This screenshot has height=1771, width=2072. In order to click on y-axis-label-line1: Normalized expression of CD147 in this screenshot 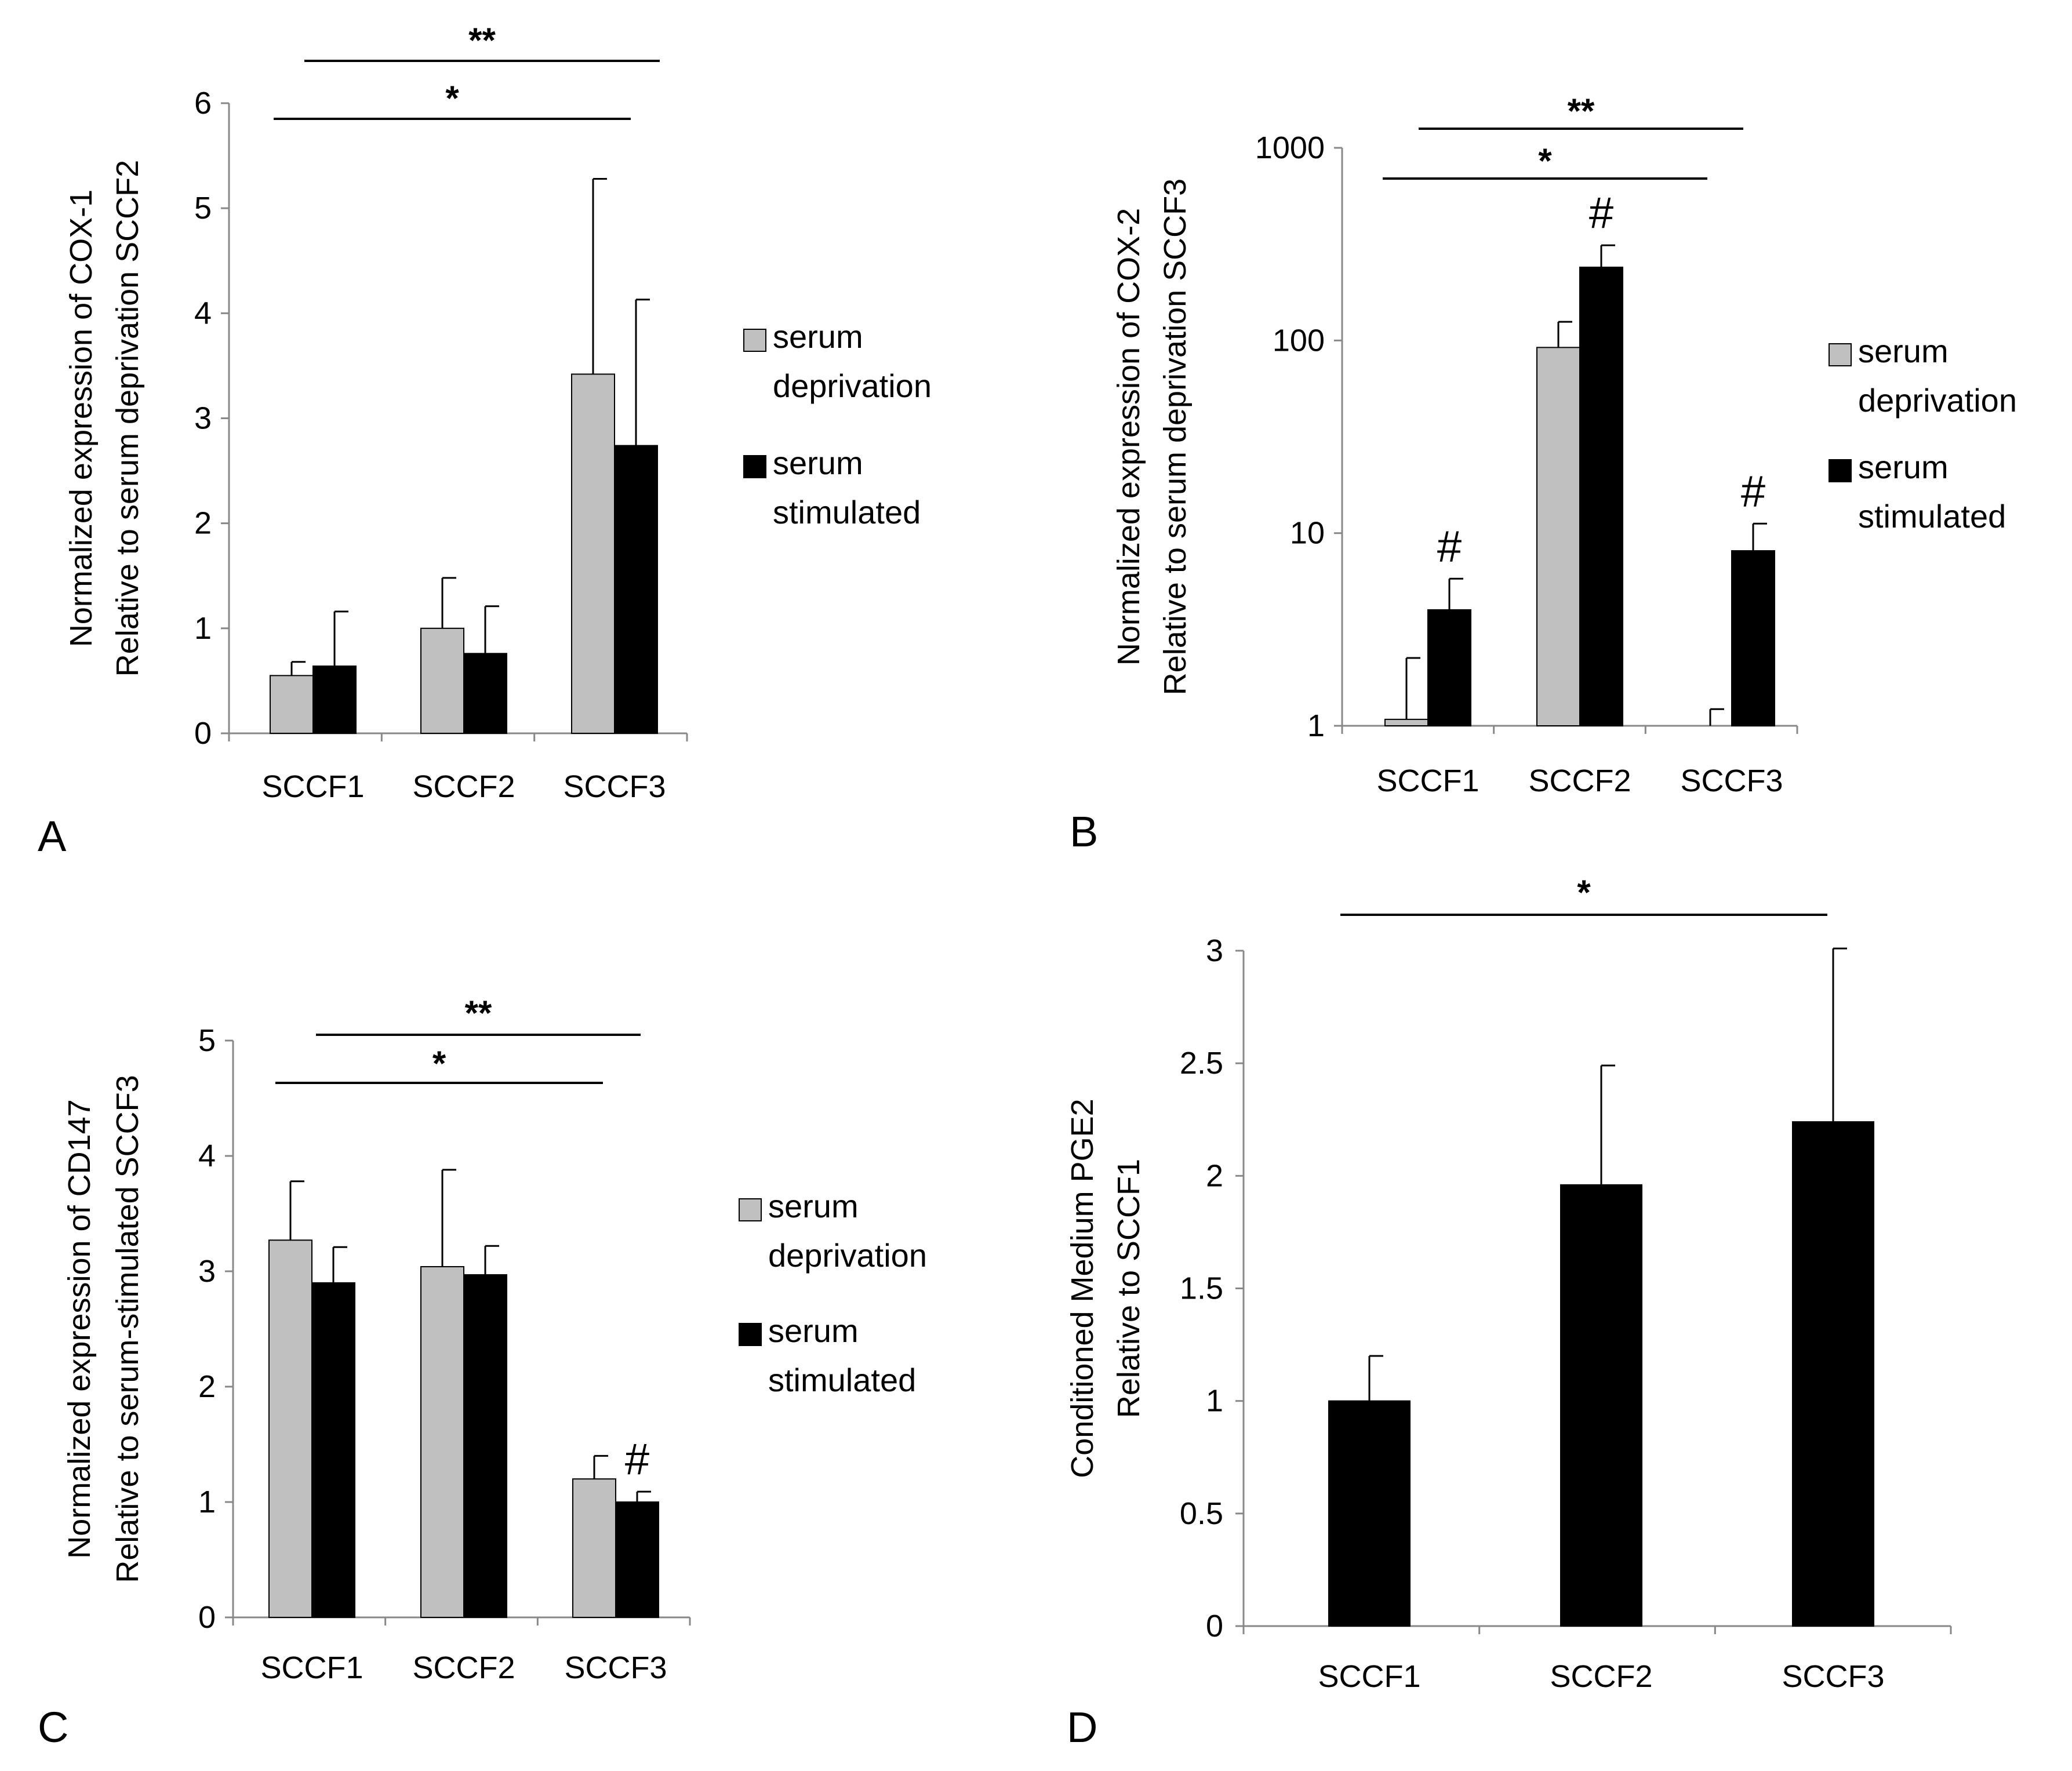, I will do `click(79, 1328)`.